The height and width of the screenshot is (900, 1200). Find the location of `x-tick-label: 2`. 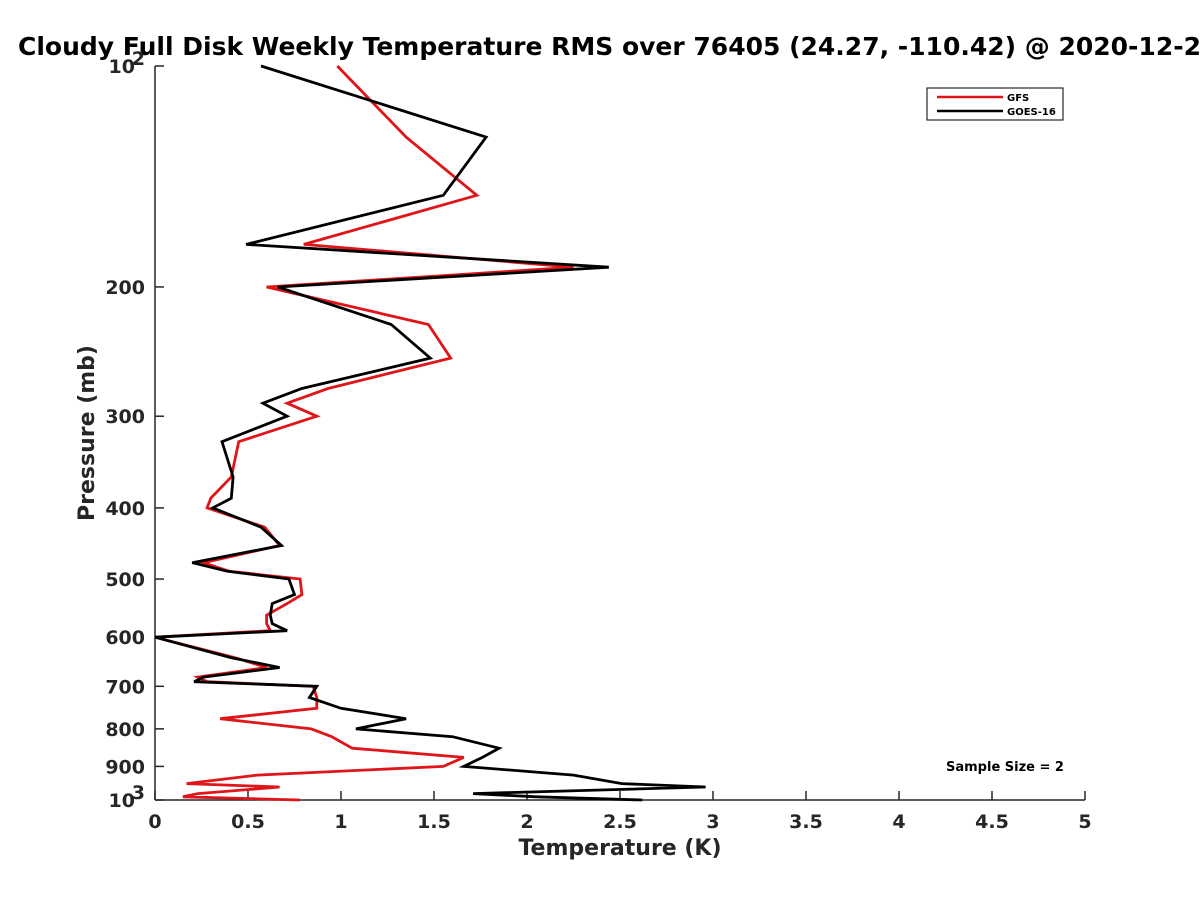

x-tick-label: 2 is located at coordinates (526, 822).